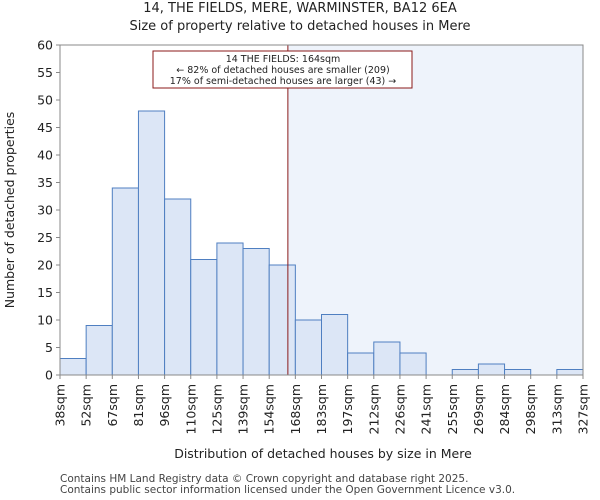 The image size is (600, 500). What do you see at coordinates (373, 409) in the screenshot?
I see `x-tick-label: 212sqm` at bounding box center [373, 409].